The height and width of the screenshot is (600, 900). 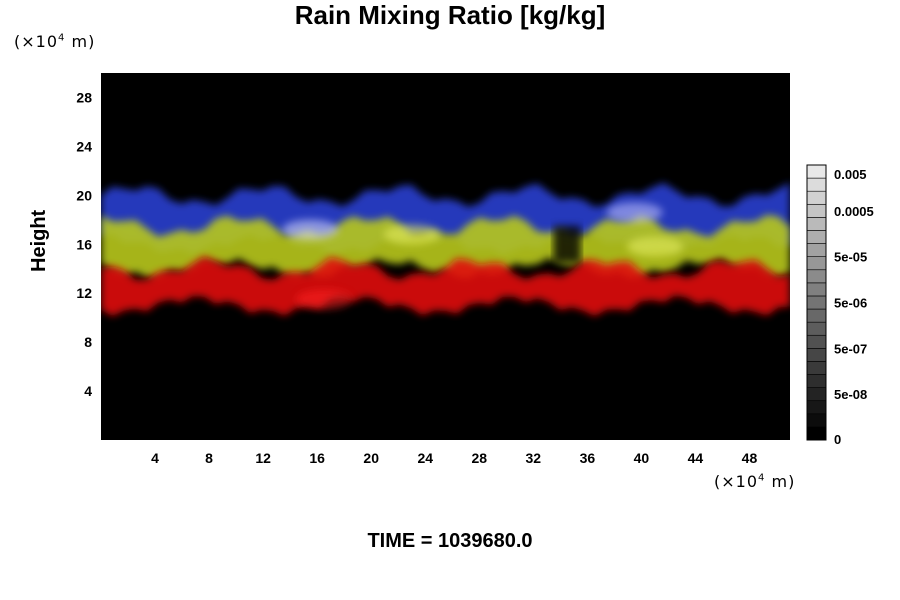 I want to click on x-tick-label: 4, so click(x=155, y=458).